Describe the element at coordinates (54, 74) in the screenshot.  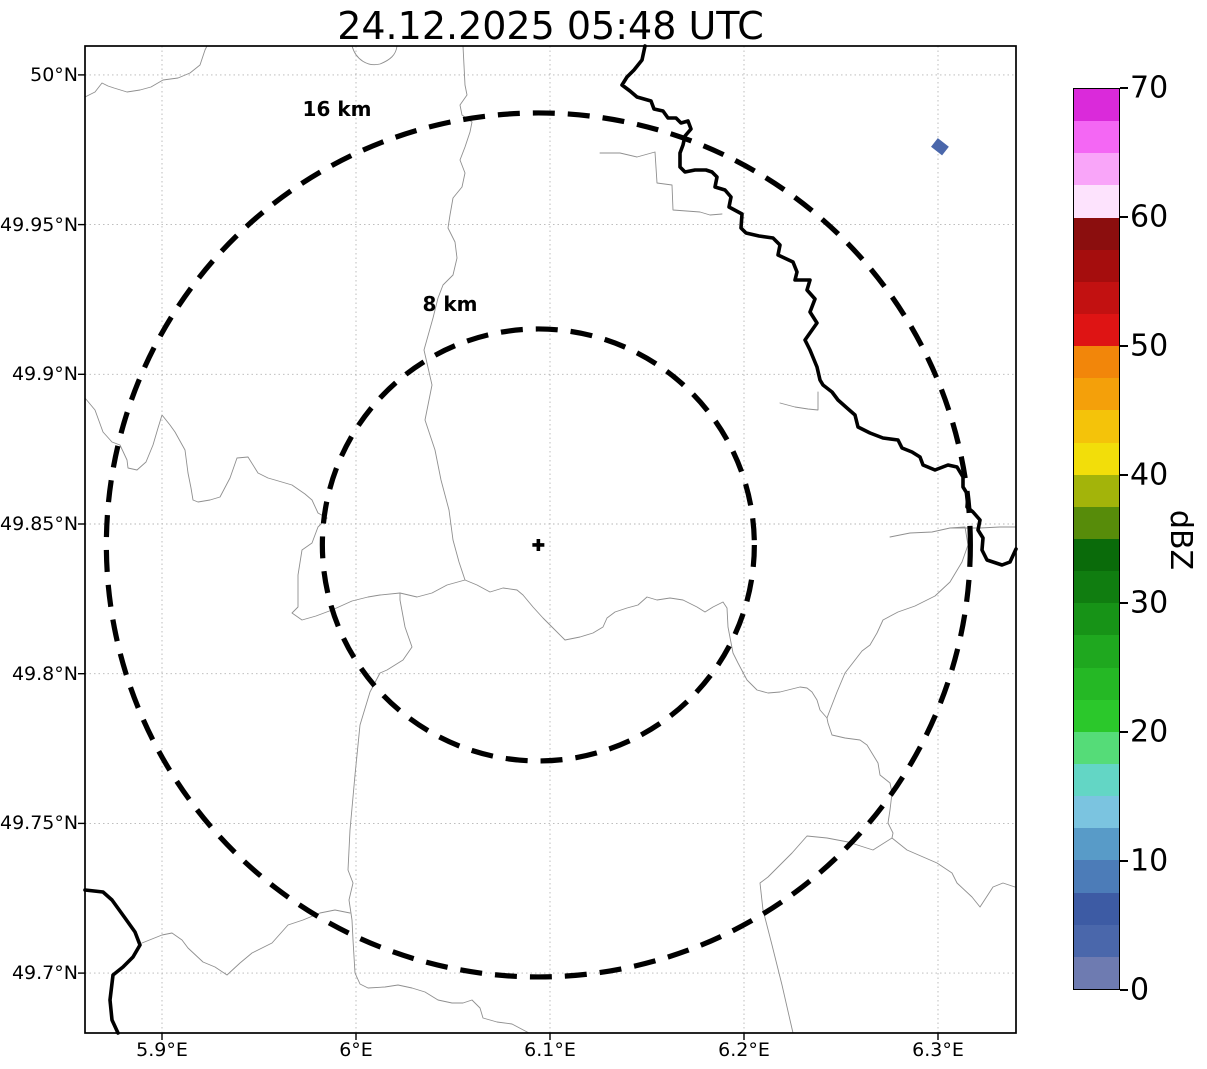
I see `y-tick-label: 50°N` at that location.